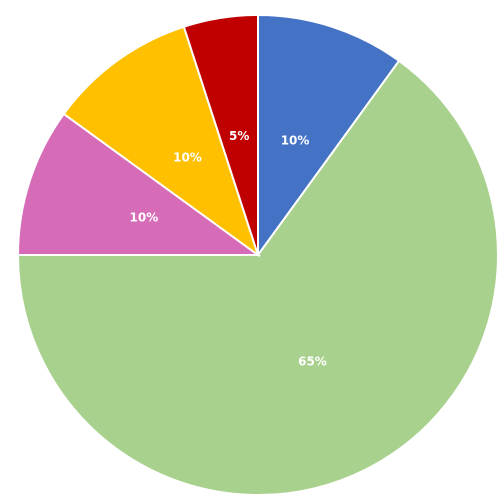 The image size is (500, 500). Describe the element at coordinates (239, 136) in the screenshot. I see `data-label: 5%` at that location.